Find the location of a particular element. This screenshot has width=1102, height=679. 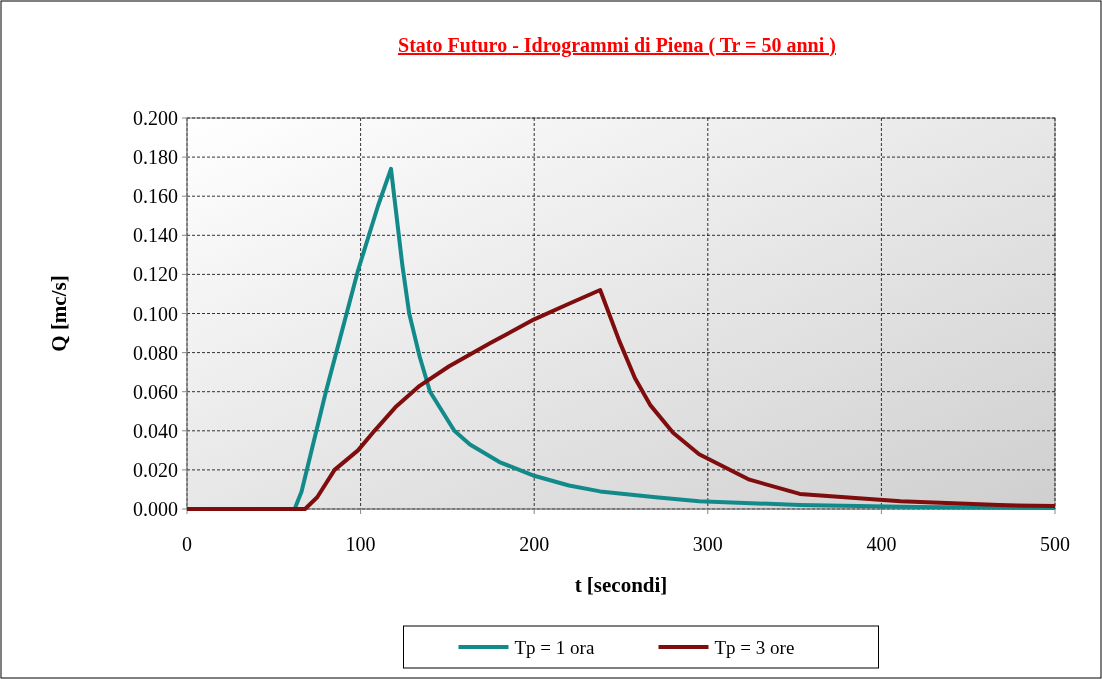

y-tick-label: 0.020 is located at coordinates (155, 469).